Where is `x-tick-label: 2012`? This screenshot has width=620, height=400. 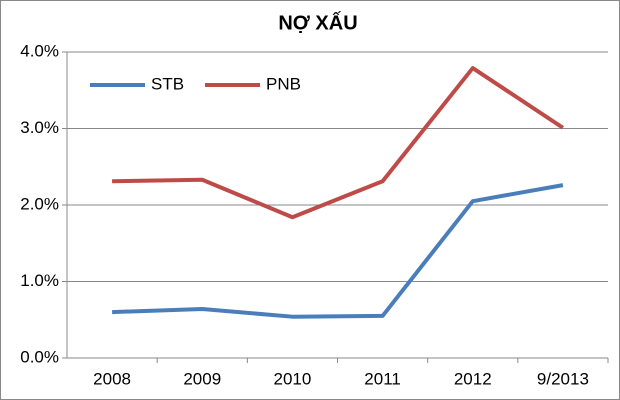
x-tick-label: 2012 is located at coordinates (473, 378).